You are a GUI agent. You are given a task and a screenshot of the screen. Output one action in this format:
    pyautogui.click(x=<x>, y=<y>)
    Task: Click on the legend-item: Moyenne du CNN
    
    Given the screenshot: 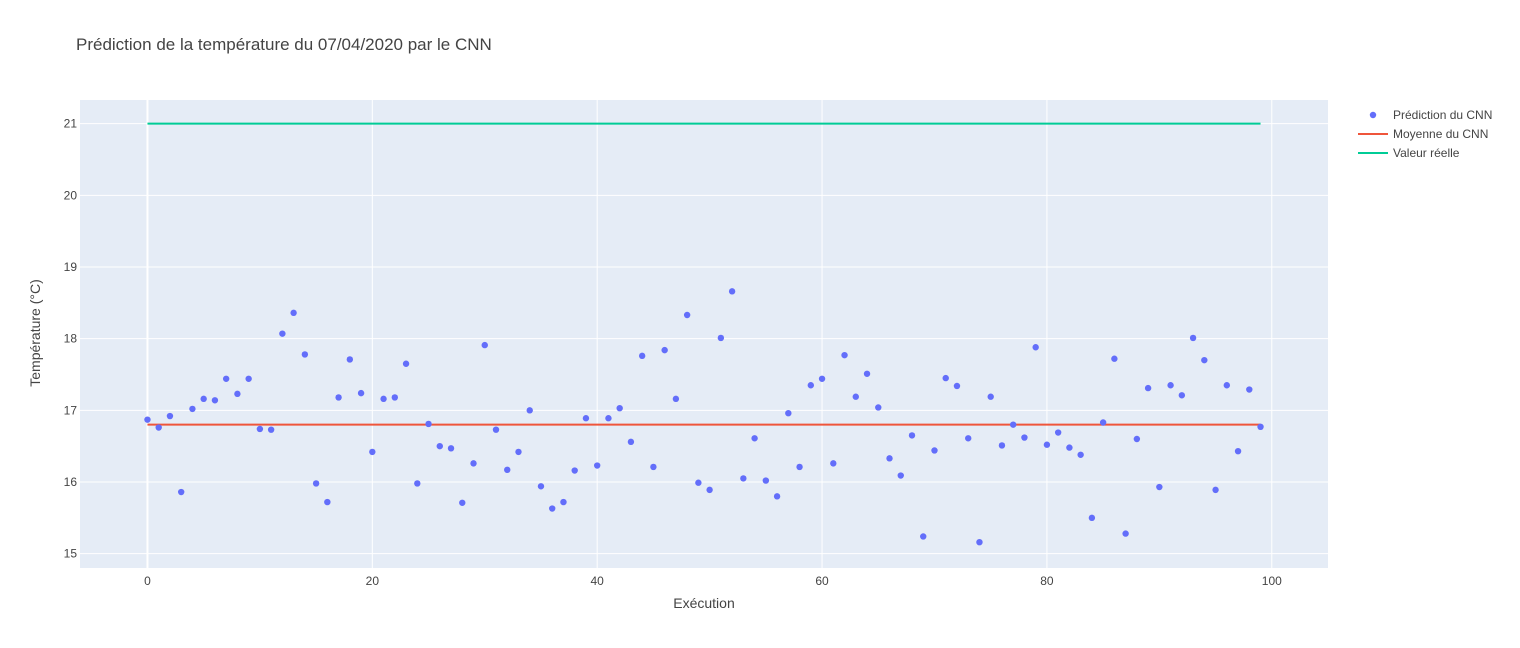 What is the action you would take?
    pyautogui.click(x=1423, y=134)
    